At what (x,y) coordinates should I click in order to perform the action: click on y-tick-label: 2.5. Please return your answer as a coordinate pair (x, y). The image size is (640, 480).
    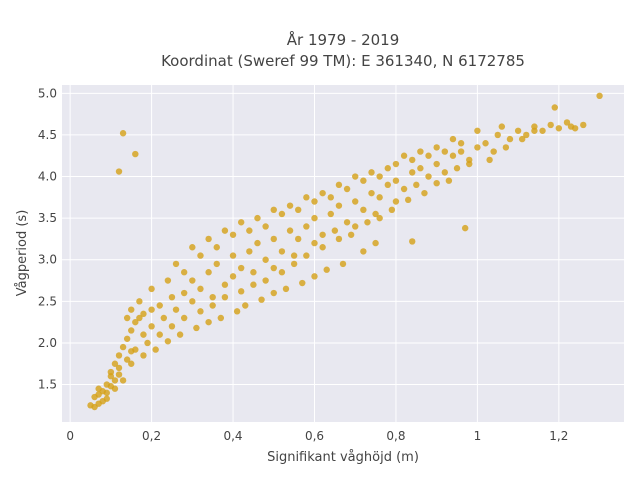
    Looking at the image, I should click on (47, 301).